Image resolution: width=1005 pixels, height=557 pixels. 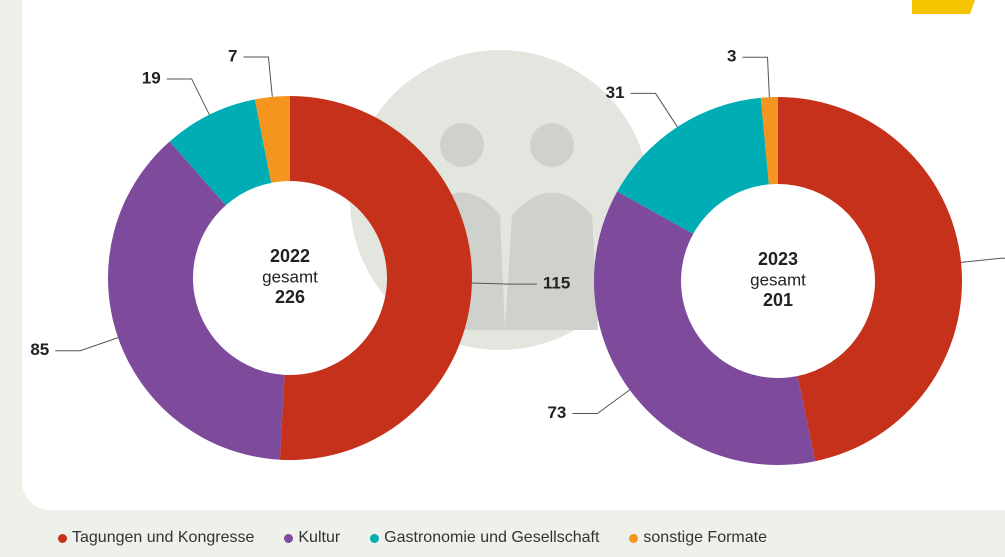 What do you see at coordinates (163, 537) in the screenshot?
I see `legend-label: Tagungen und Kongresse` at bounding box center [163, 537].